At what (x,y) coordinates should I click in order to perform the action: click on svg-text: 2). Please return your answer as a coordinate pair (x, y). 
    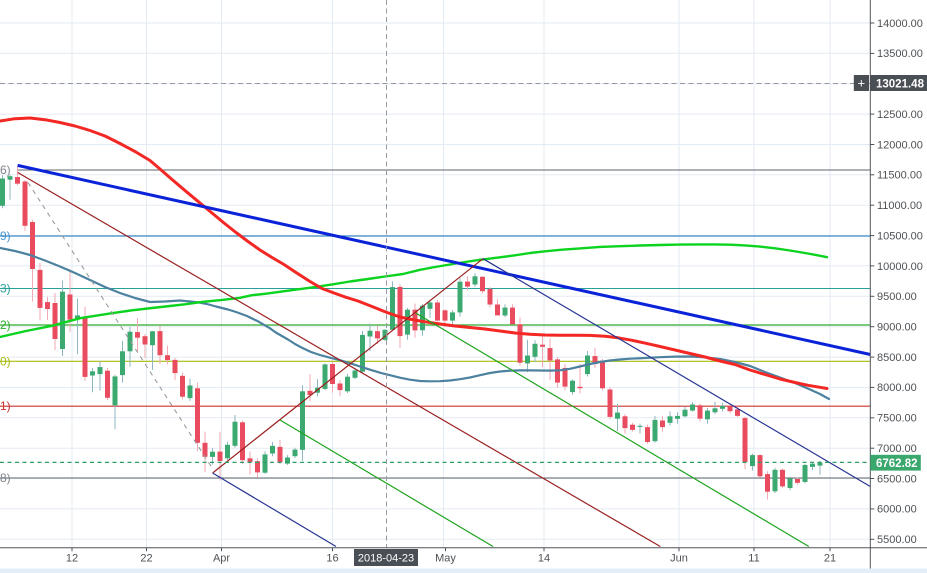
    Looking at the image, I should click on (5, 325).